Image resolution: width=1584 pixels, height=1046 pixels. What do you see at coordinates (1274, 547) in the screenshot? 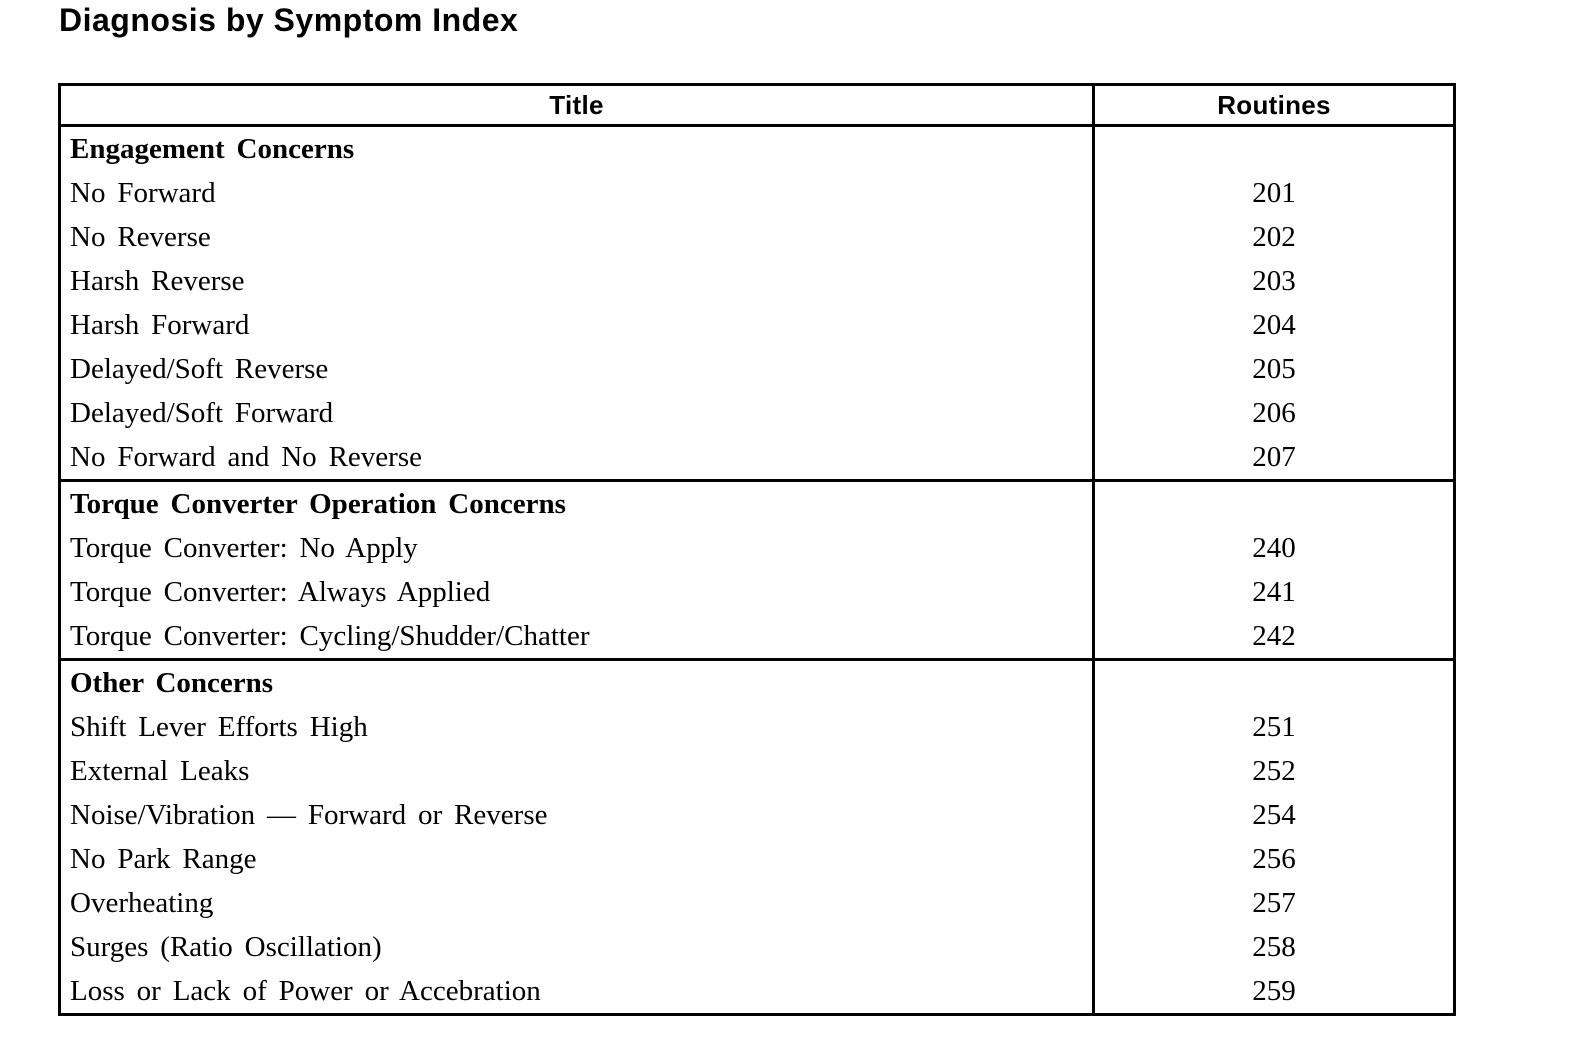
I see `row-routine: 240` at bounding box center [1274, 547].